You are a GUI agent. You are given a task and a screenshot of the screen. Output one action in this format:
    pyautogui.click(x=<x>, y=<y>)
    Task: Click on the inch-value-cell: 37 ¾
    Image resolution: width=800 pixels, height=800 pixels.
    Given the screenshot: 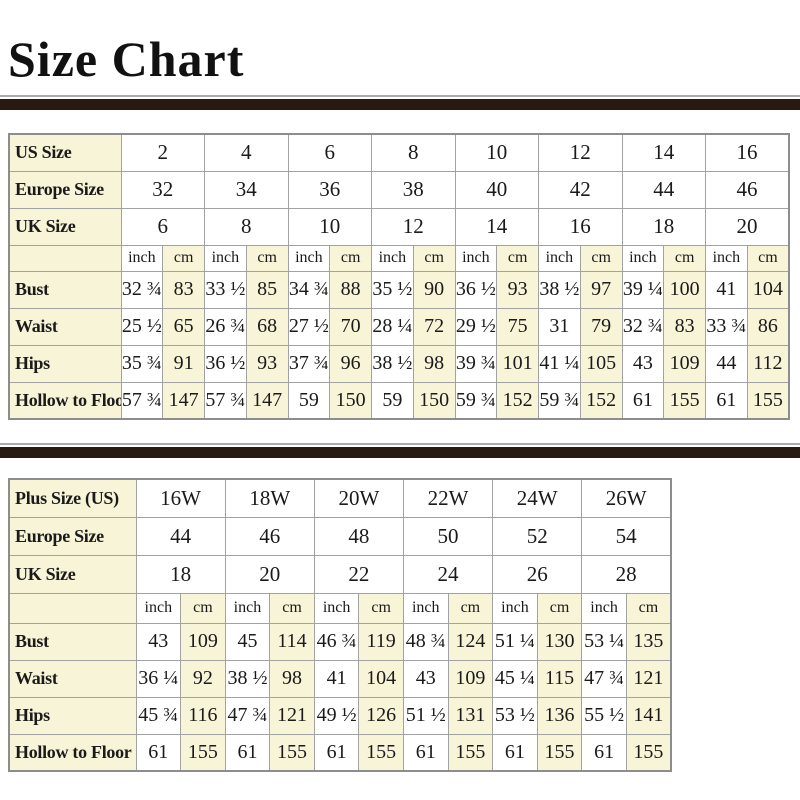 What is the action you would take?
    pyautogui.click(x=309, y=363)
    